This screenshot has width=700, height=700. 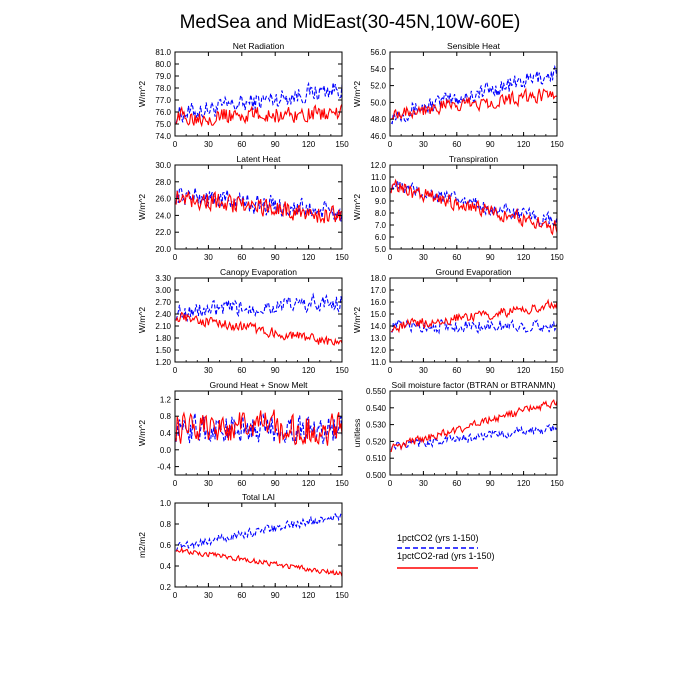 I want to click on y-tick-label: -0.4, so click(x=164, y=467).